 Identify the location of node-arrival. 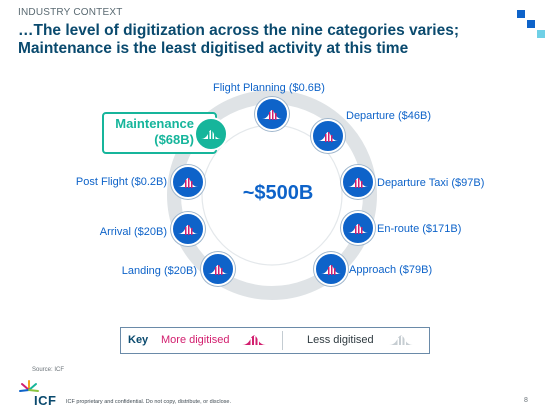
(188, 229).